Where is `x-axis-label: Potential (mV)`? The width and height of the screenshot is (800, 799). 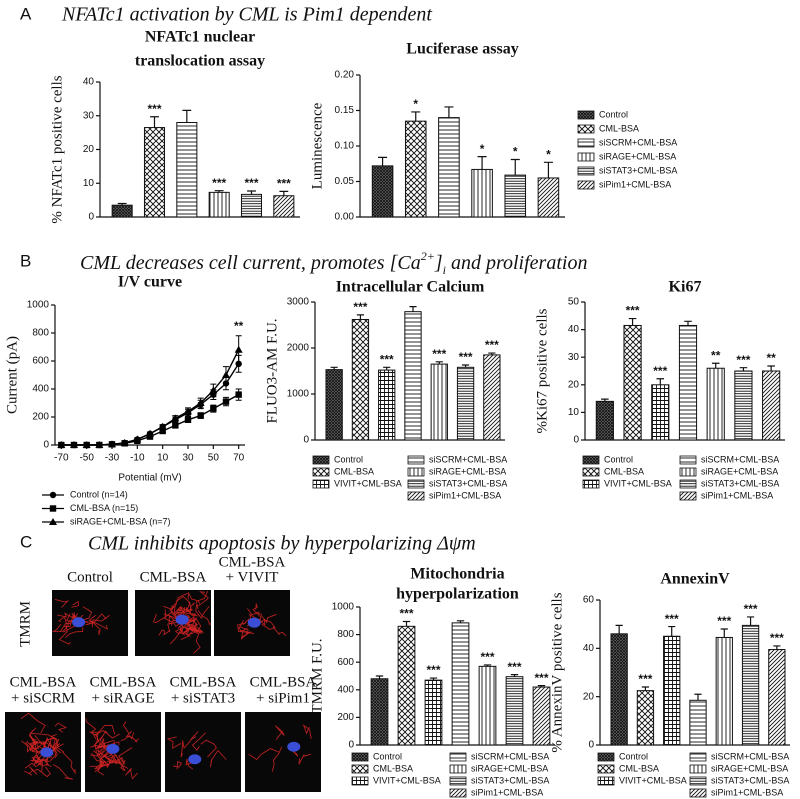
x-axis-label: Potential (mV) is located at coordinates (149, 478).